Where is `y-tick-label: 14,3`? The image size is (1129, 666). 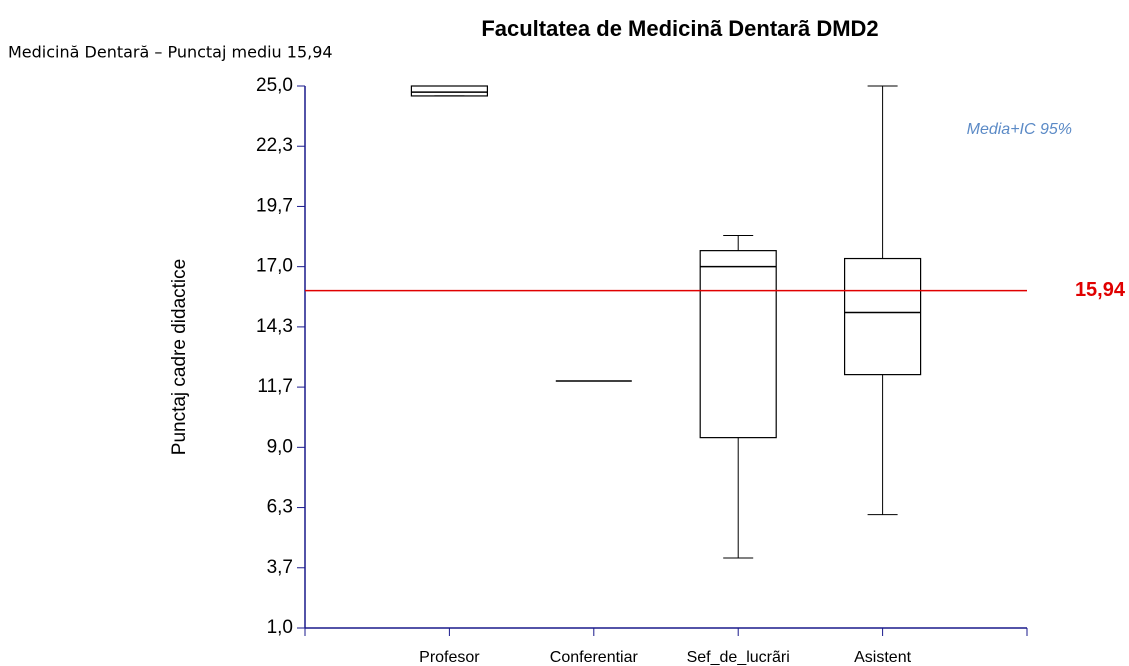 y-tick-label: 14,3 is located at coordinates (274, 326).